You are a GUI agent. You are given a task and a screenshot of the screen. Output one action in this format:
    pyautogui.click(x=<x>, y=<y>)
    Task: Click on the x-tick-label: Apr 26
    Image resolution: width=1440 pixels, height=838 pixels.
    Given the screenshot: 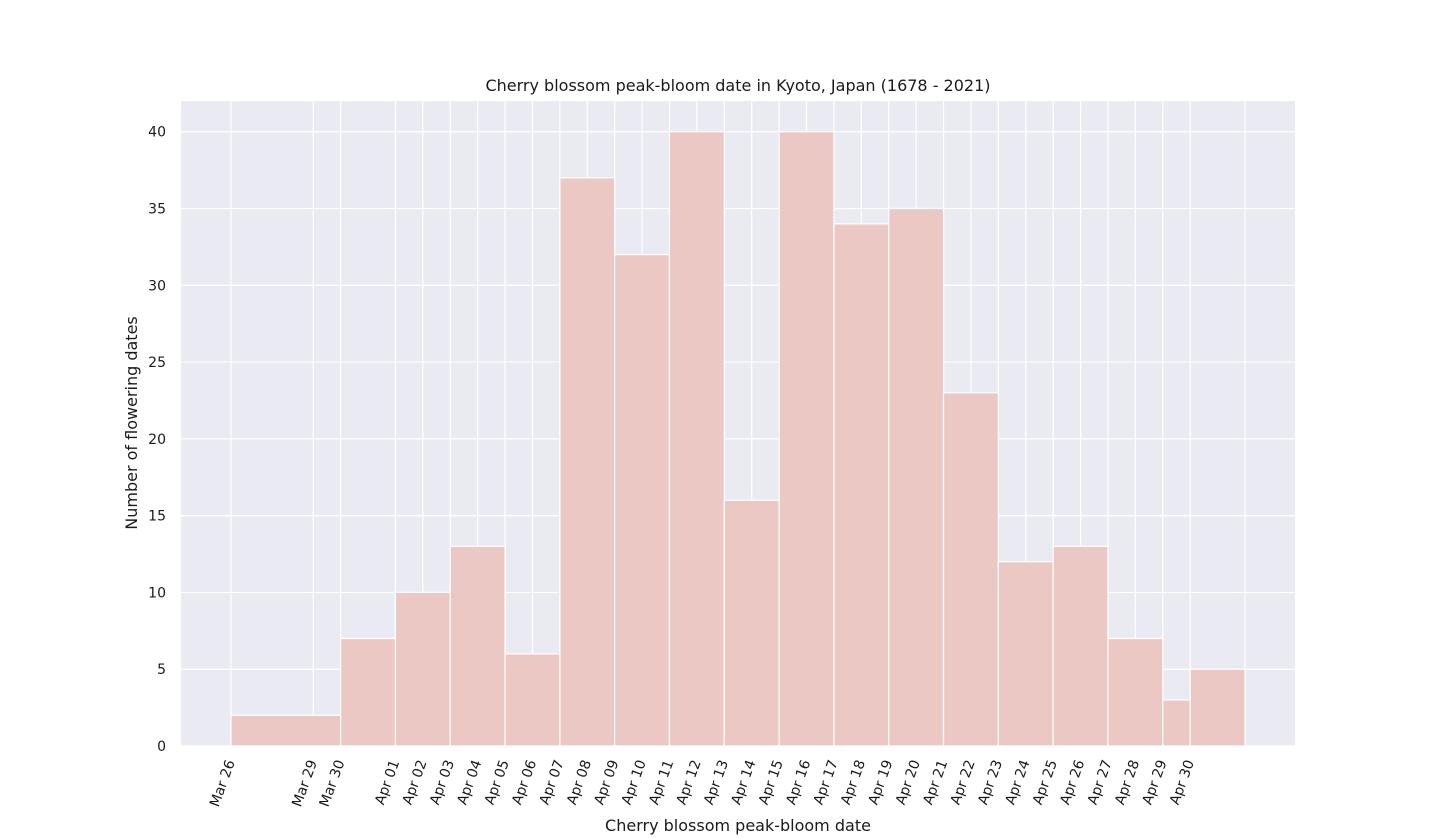 What is the action you would take?
    pyautogui.click(x=1072, y=782)
    